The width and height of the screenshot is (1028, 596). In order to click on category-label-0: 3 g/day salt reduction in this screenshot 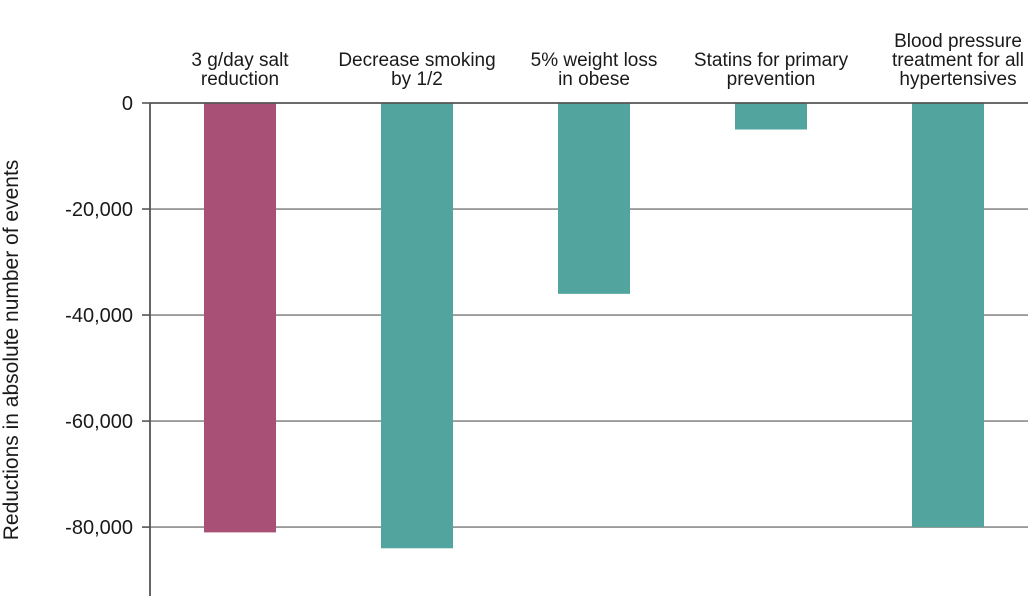, I will do `click(240, 70)`.